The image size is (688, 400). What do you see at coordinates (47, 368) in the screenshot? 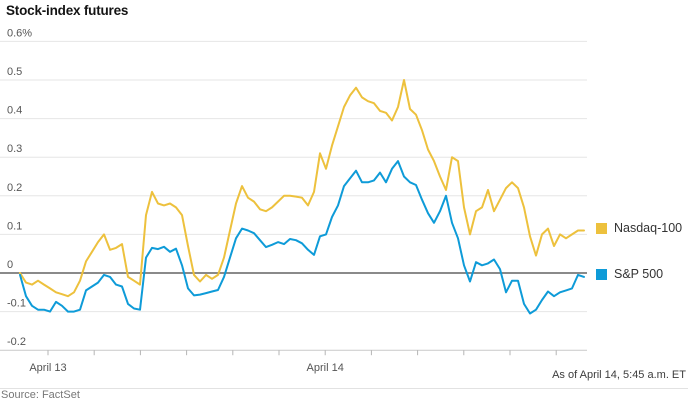
I see `x-axis-date-label: April 13` at bounding box center [47, 368].